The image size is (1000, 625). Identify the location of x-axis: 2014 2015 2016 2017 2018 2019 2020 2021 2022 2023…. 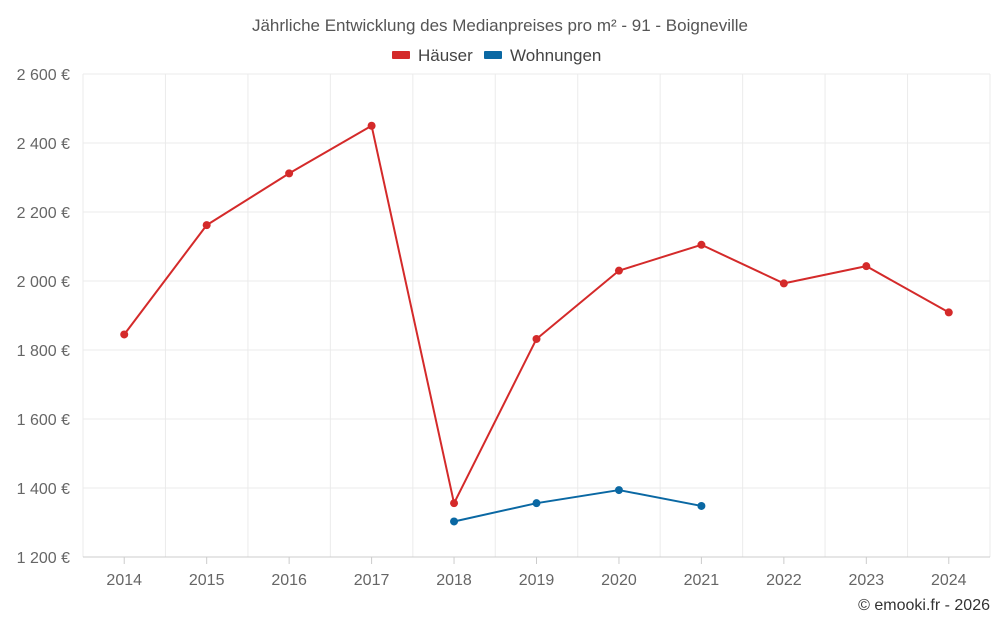
(536, 572).